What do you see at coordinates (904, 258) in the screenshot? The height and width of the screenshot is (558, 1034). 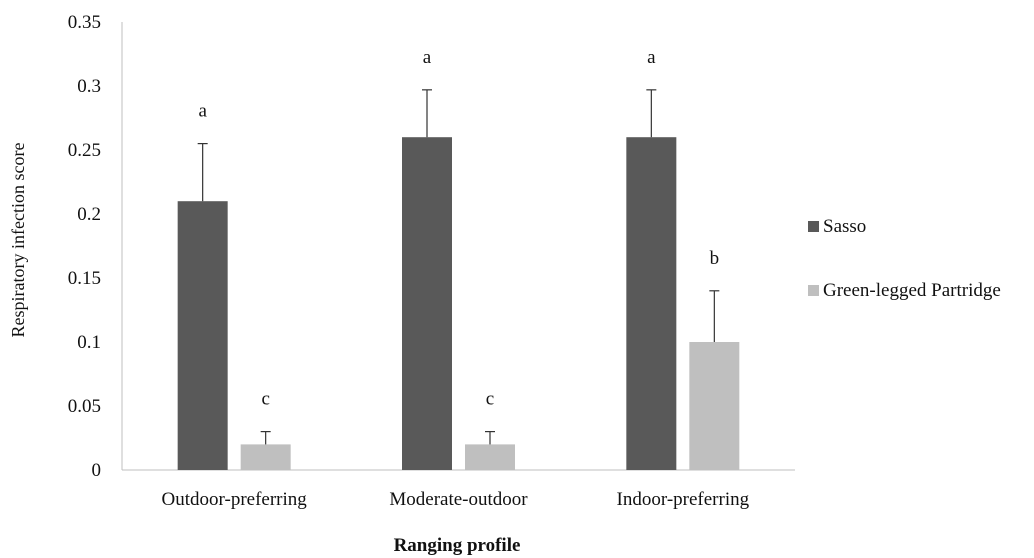 I see `legend: Sasso Green-legged Partridge` at bounding box center [904, 258].